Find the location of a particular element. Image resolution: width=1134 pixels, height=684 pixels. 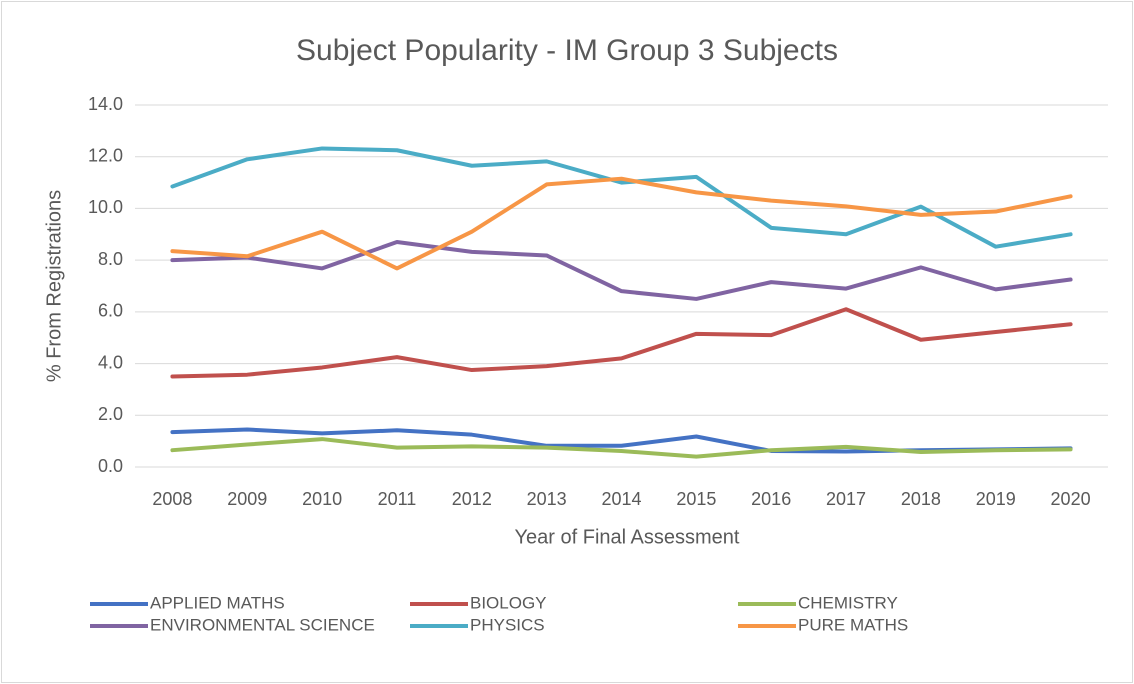

x-tick-label: 2018 is located at coordinates (921, 499).